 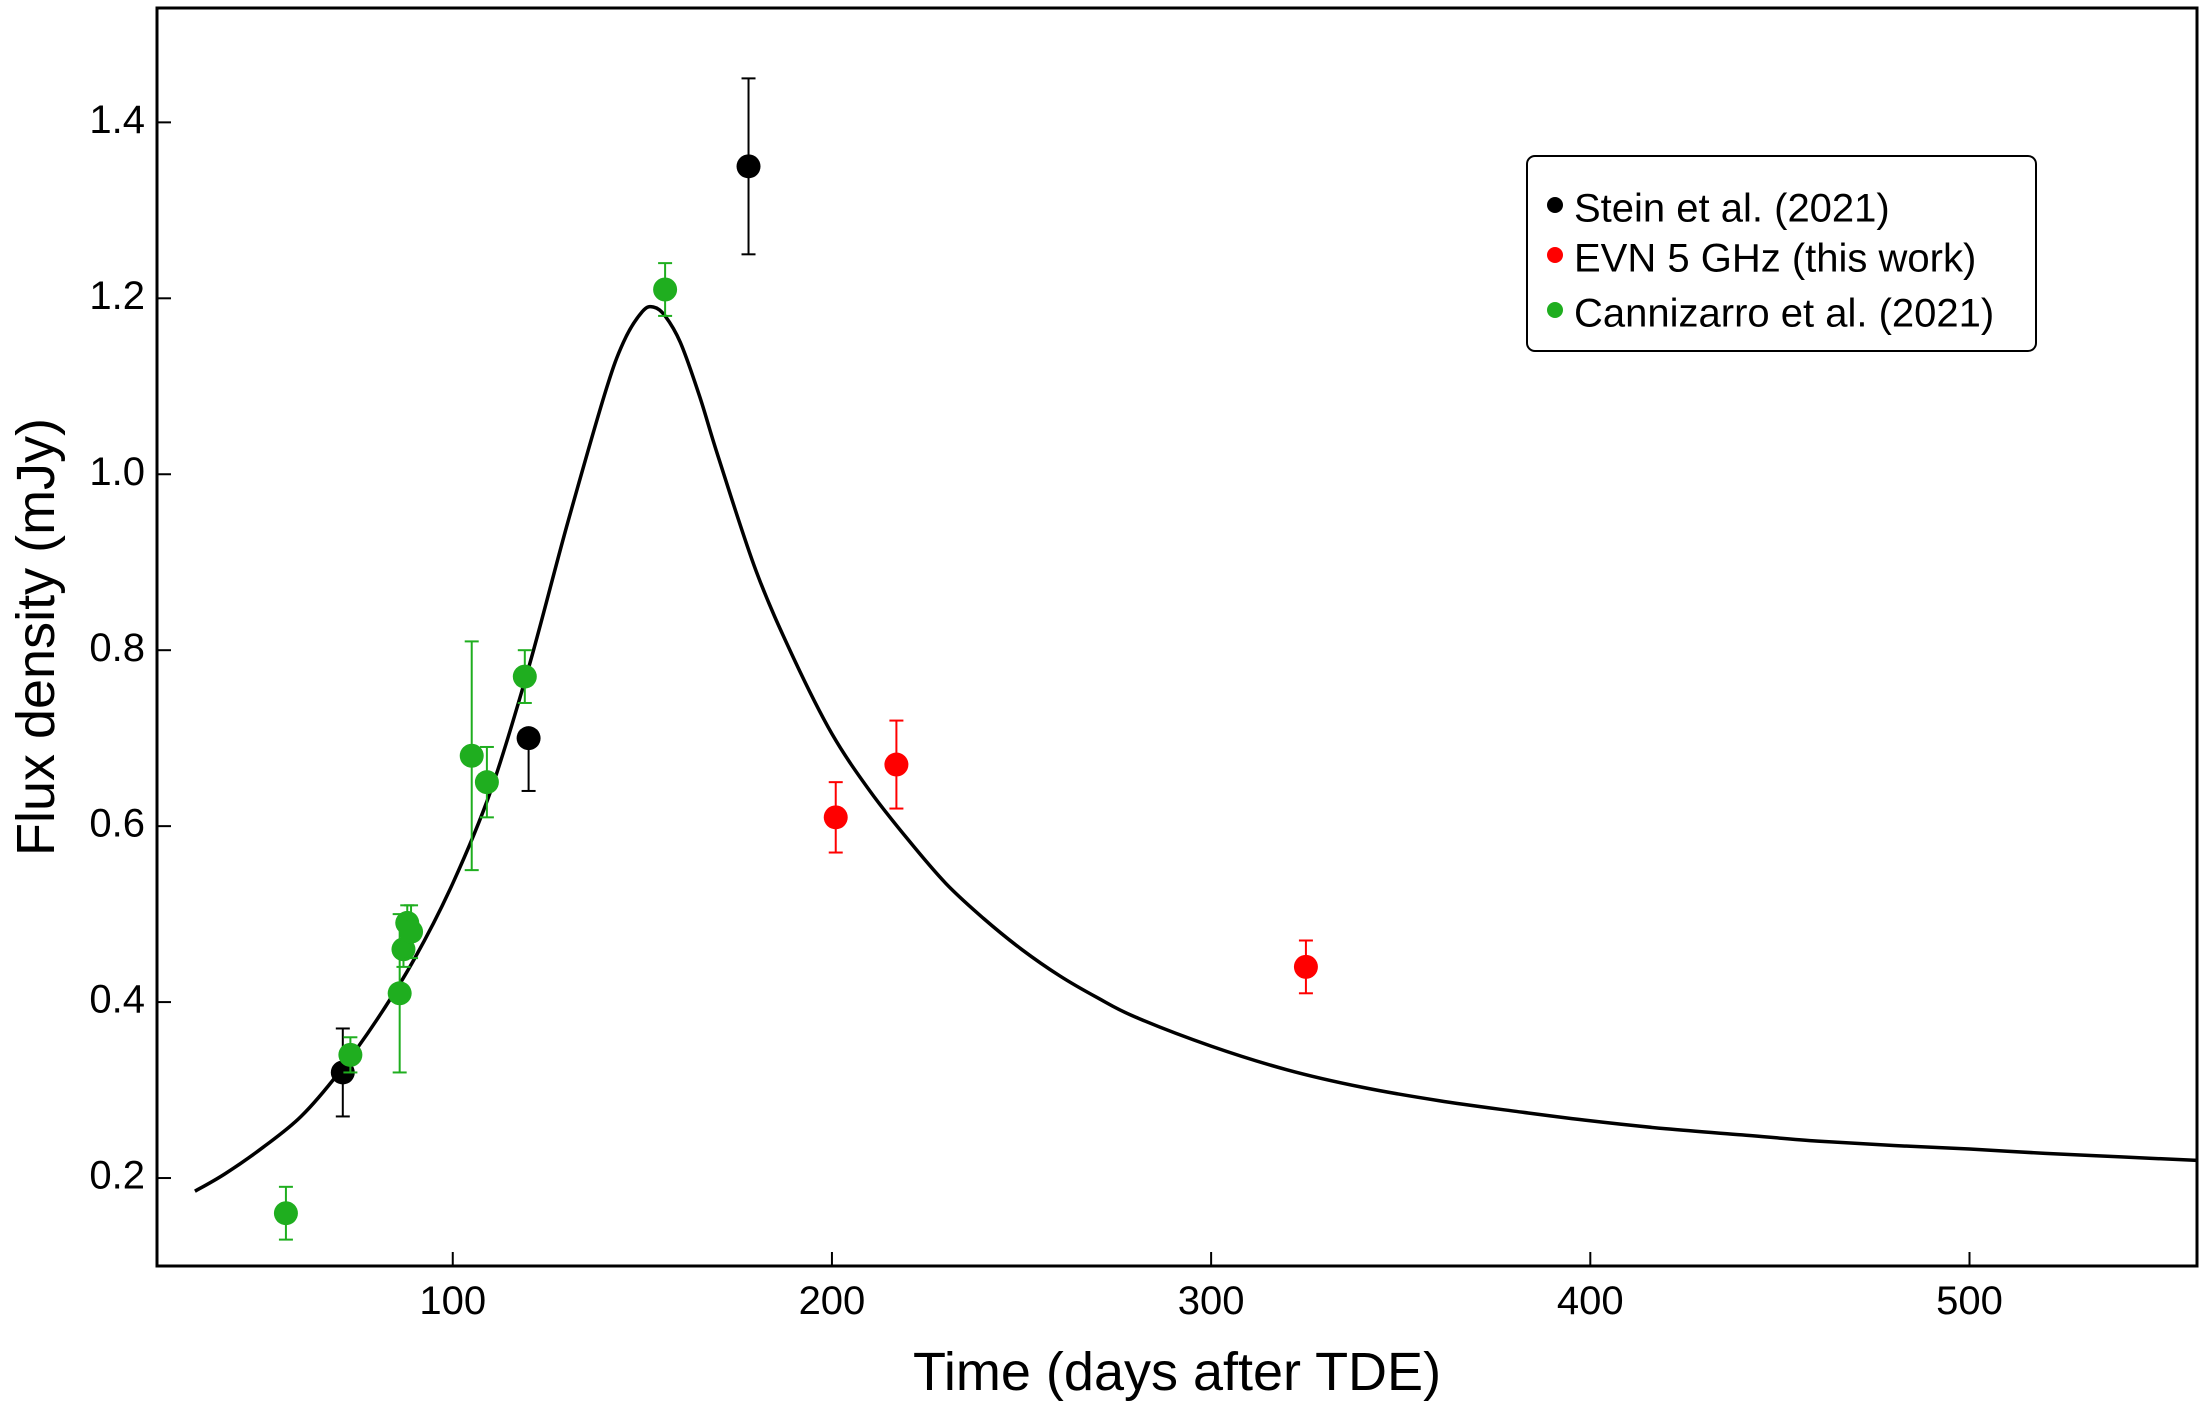 What do you see at coordinates (117, 296) in the screenshot?
I see `y-tick-label-5: 1.2` at bounding box center [117, 296].